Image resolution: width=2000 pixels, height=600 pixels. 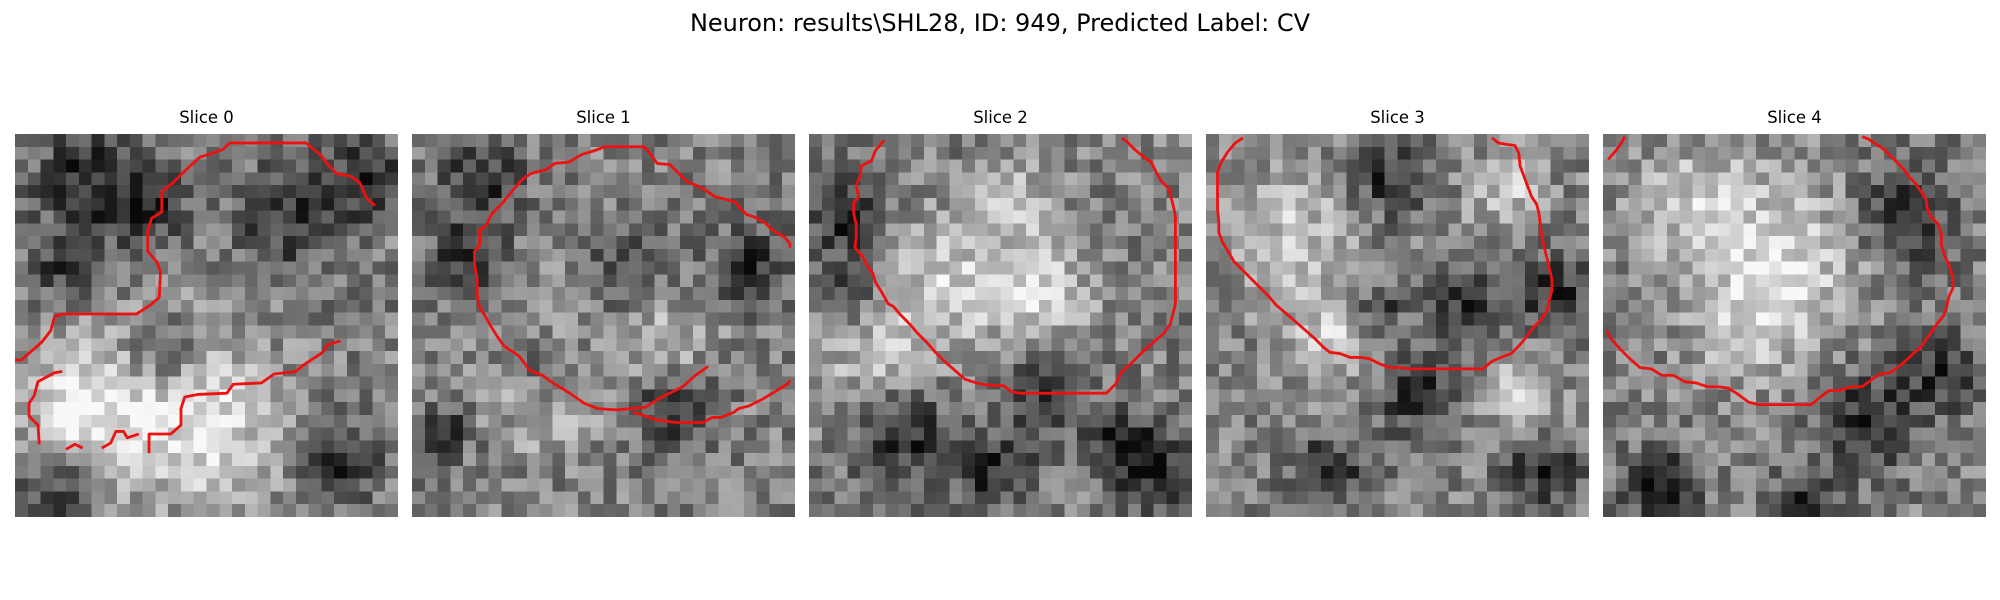 What do you see at coordinates (1000, 117) in the screenshot?
I see `panel-title: Slice 2` at bounding box center [1000, 117].